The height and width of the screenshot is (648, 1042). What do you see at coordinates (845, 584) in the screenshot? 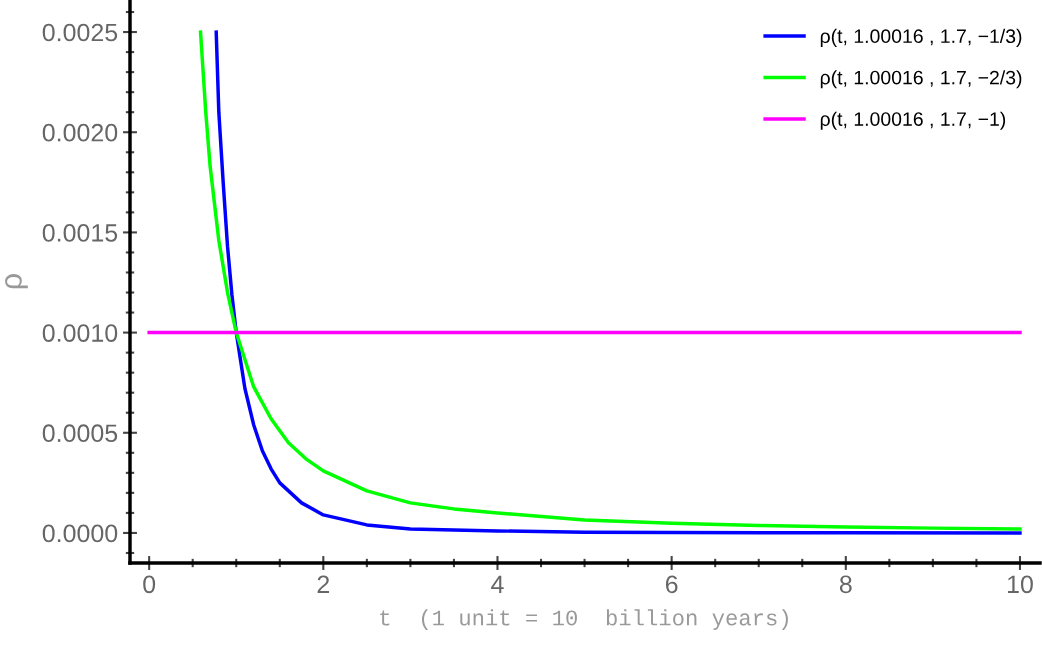
I see `x-tick-label: 8` at bounding box center [845, 584].